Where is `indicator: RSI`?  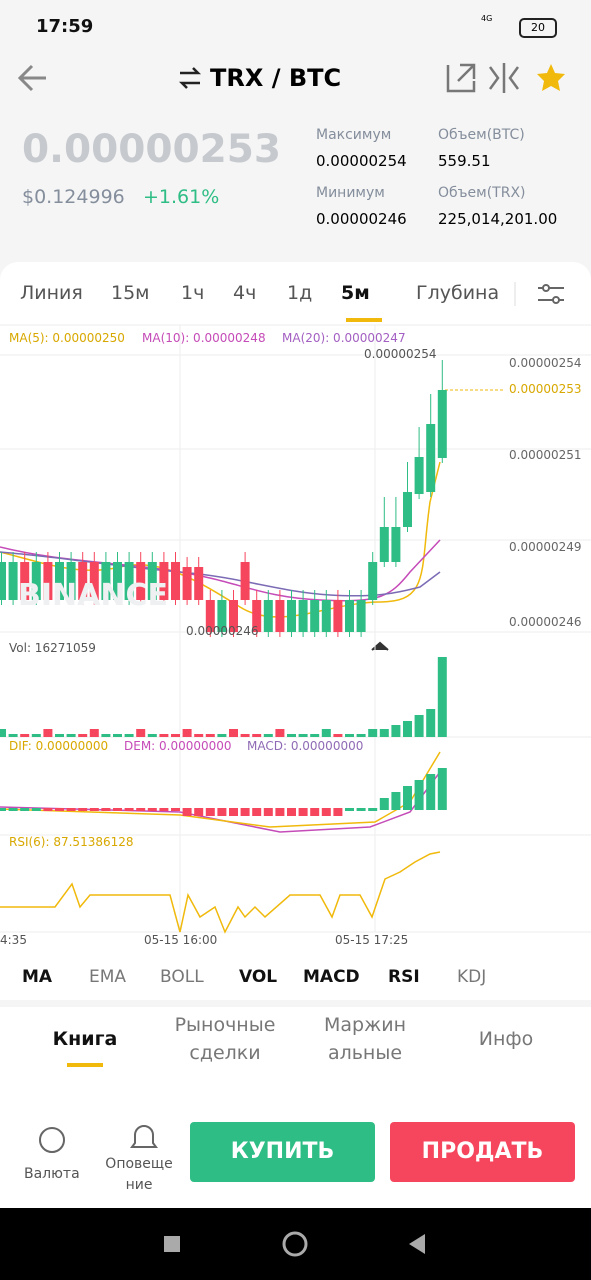
indicator: RSI is located at coordinates (404, 977).